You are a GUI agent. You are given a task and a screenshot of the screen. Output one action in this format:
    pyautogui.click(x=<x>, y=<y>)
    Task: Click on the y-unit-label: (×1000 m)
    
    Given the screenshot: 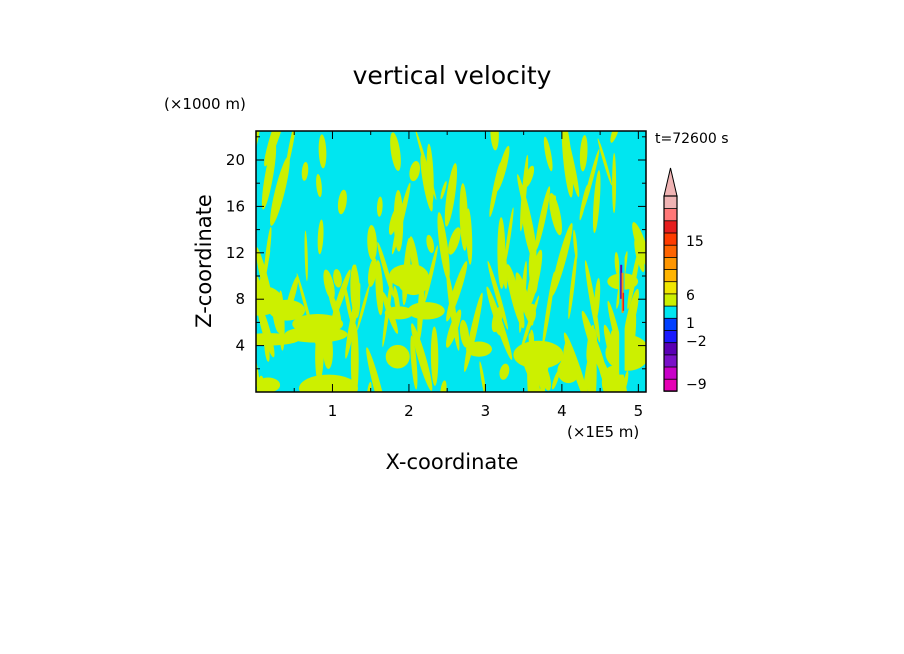 What is the action you would take?
    pyautogui.click(x=205, y=104)
    